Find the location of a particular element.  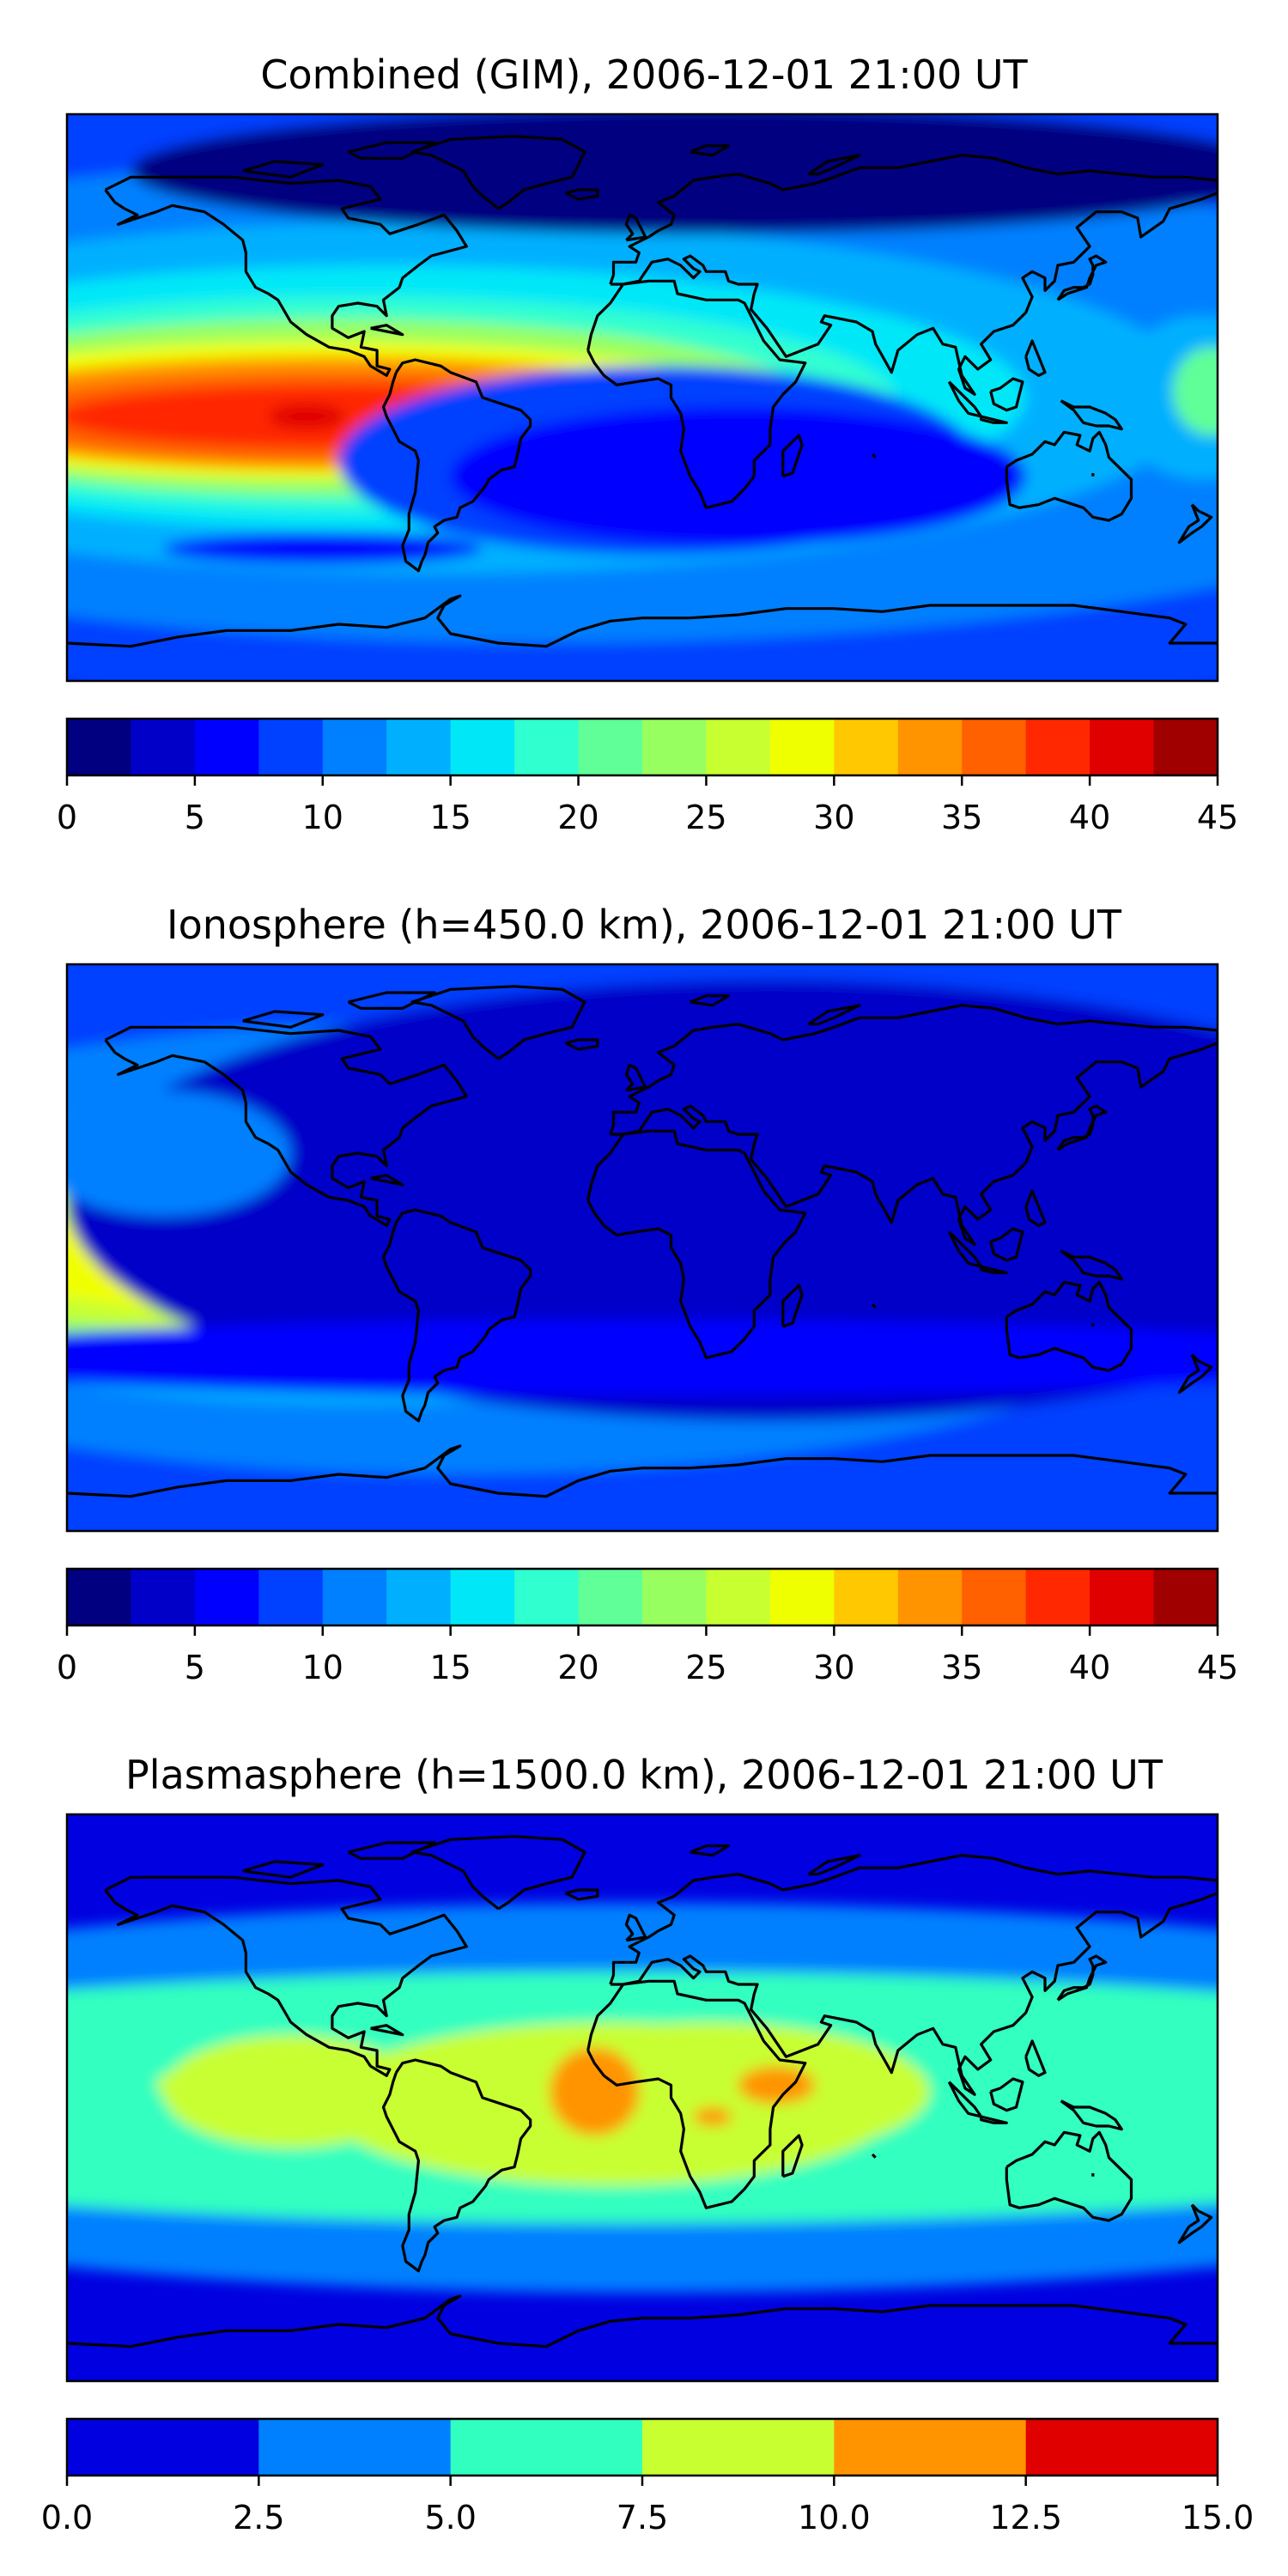

colorbar-tick-label: 0 is located at coordinates (67, 1667).